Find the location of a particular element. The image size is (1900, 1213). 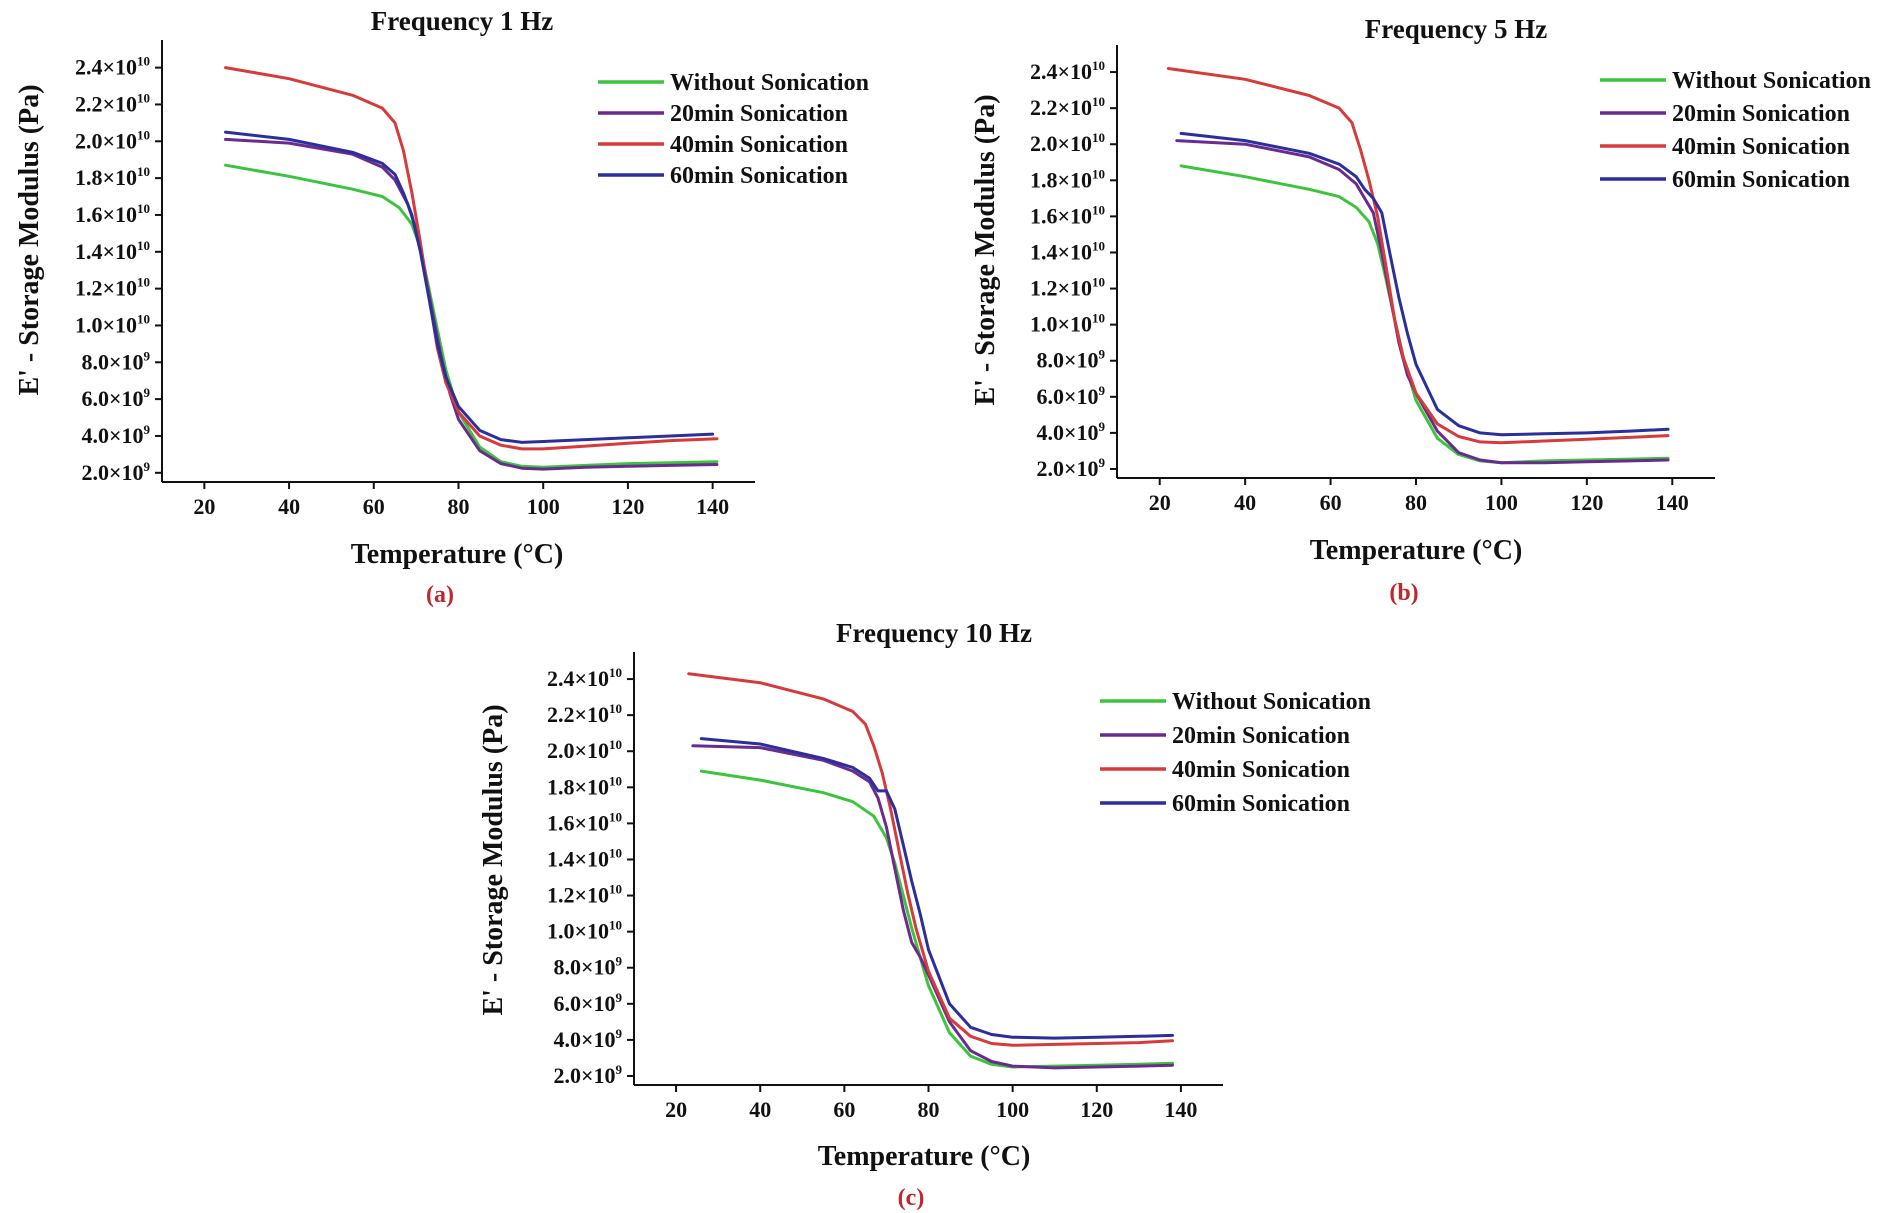

x-tick-label: 60 is located at coordinates (1331, 502).